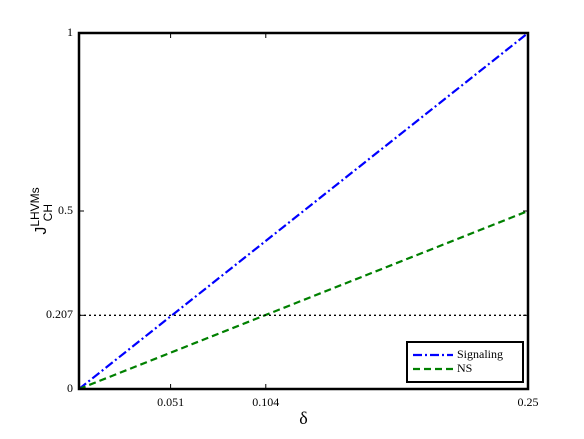  Describe the element at coordinates (70, 32) in the screenshot. I see `y-tick-label: 1` at that location.